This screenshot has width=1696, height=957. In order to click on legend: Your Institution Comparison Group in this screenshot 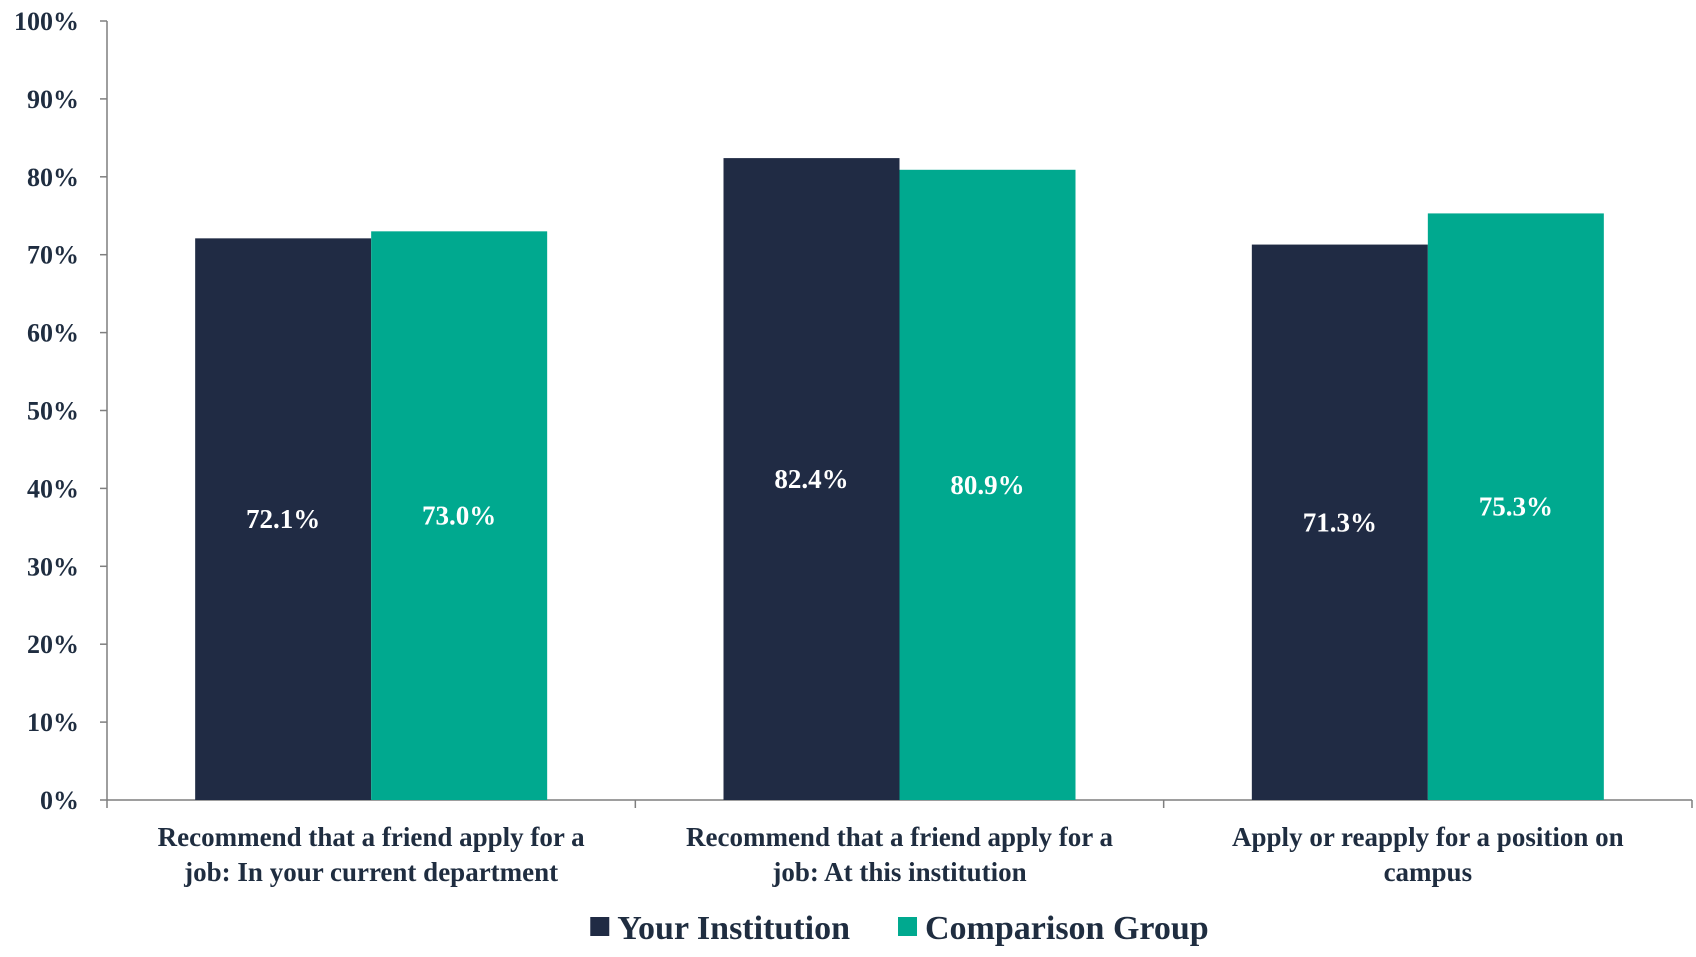, I will do `click(899, 928)`.